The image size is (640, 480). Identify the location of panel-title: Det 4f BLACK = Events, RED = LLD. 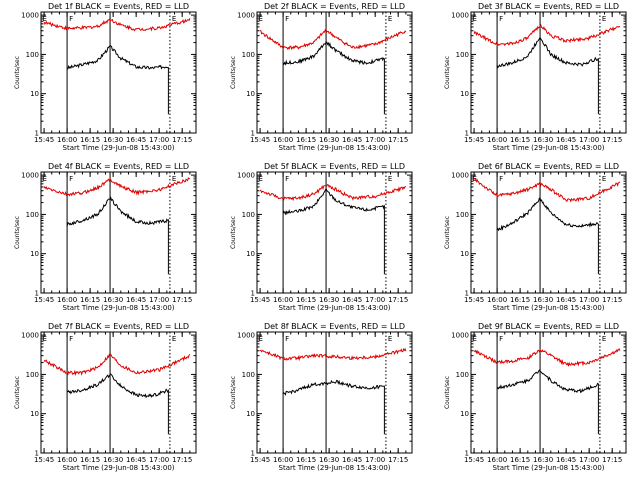
(118, 166).